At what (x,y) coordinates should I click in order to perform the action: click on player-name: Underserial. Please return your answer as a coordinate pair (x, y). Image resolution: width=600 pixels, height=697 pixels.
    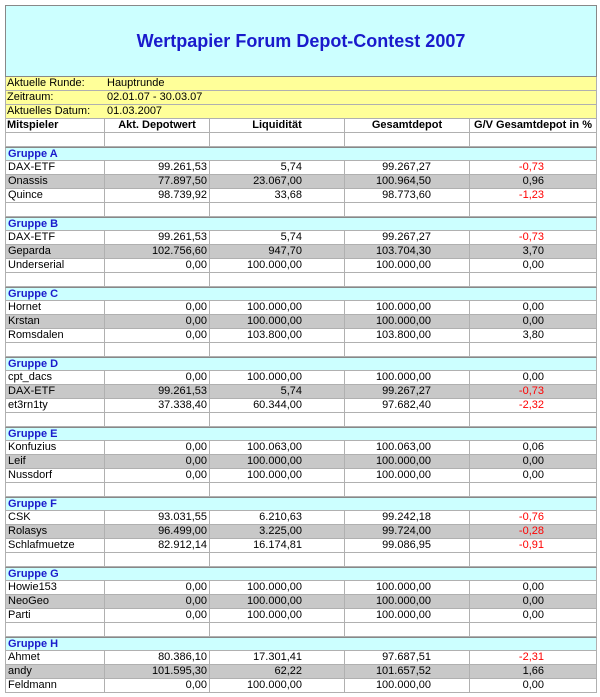
    Looking at the image, I should click on (55, 266).